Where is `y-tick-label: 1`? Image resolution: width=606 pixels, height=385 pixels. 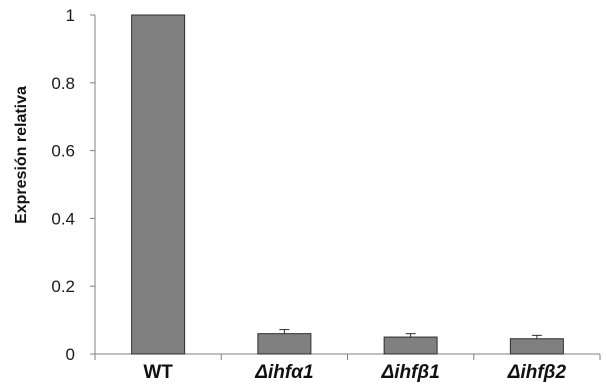 y-tick-label: 1 is located at coordinates (70, 15).